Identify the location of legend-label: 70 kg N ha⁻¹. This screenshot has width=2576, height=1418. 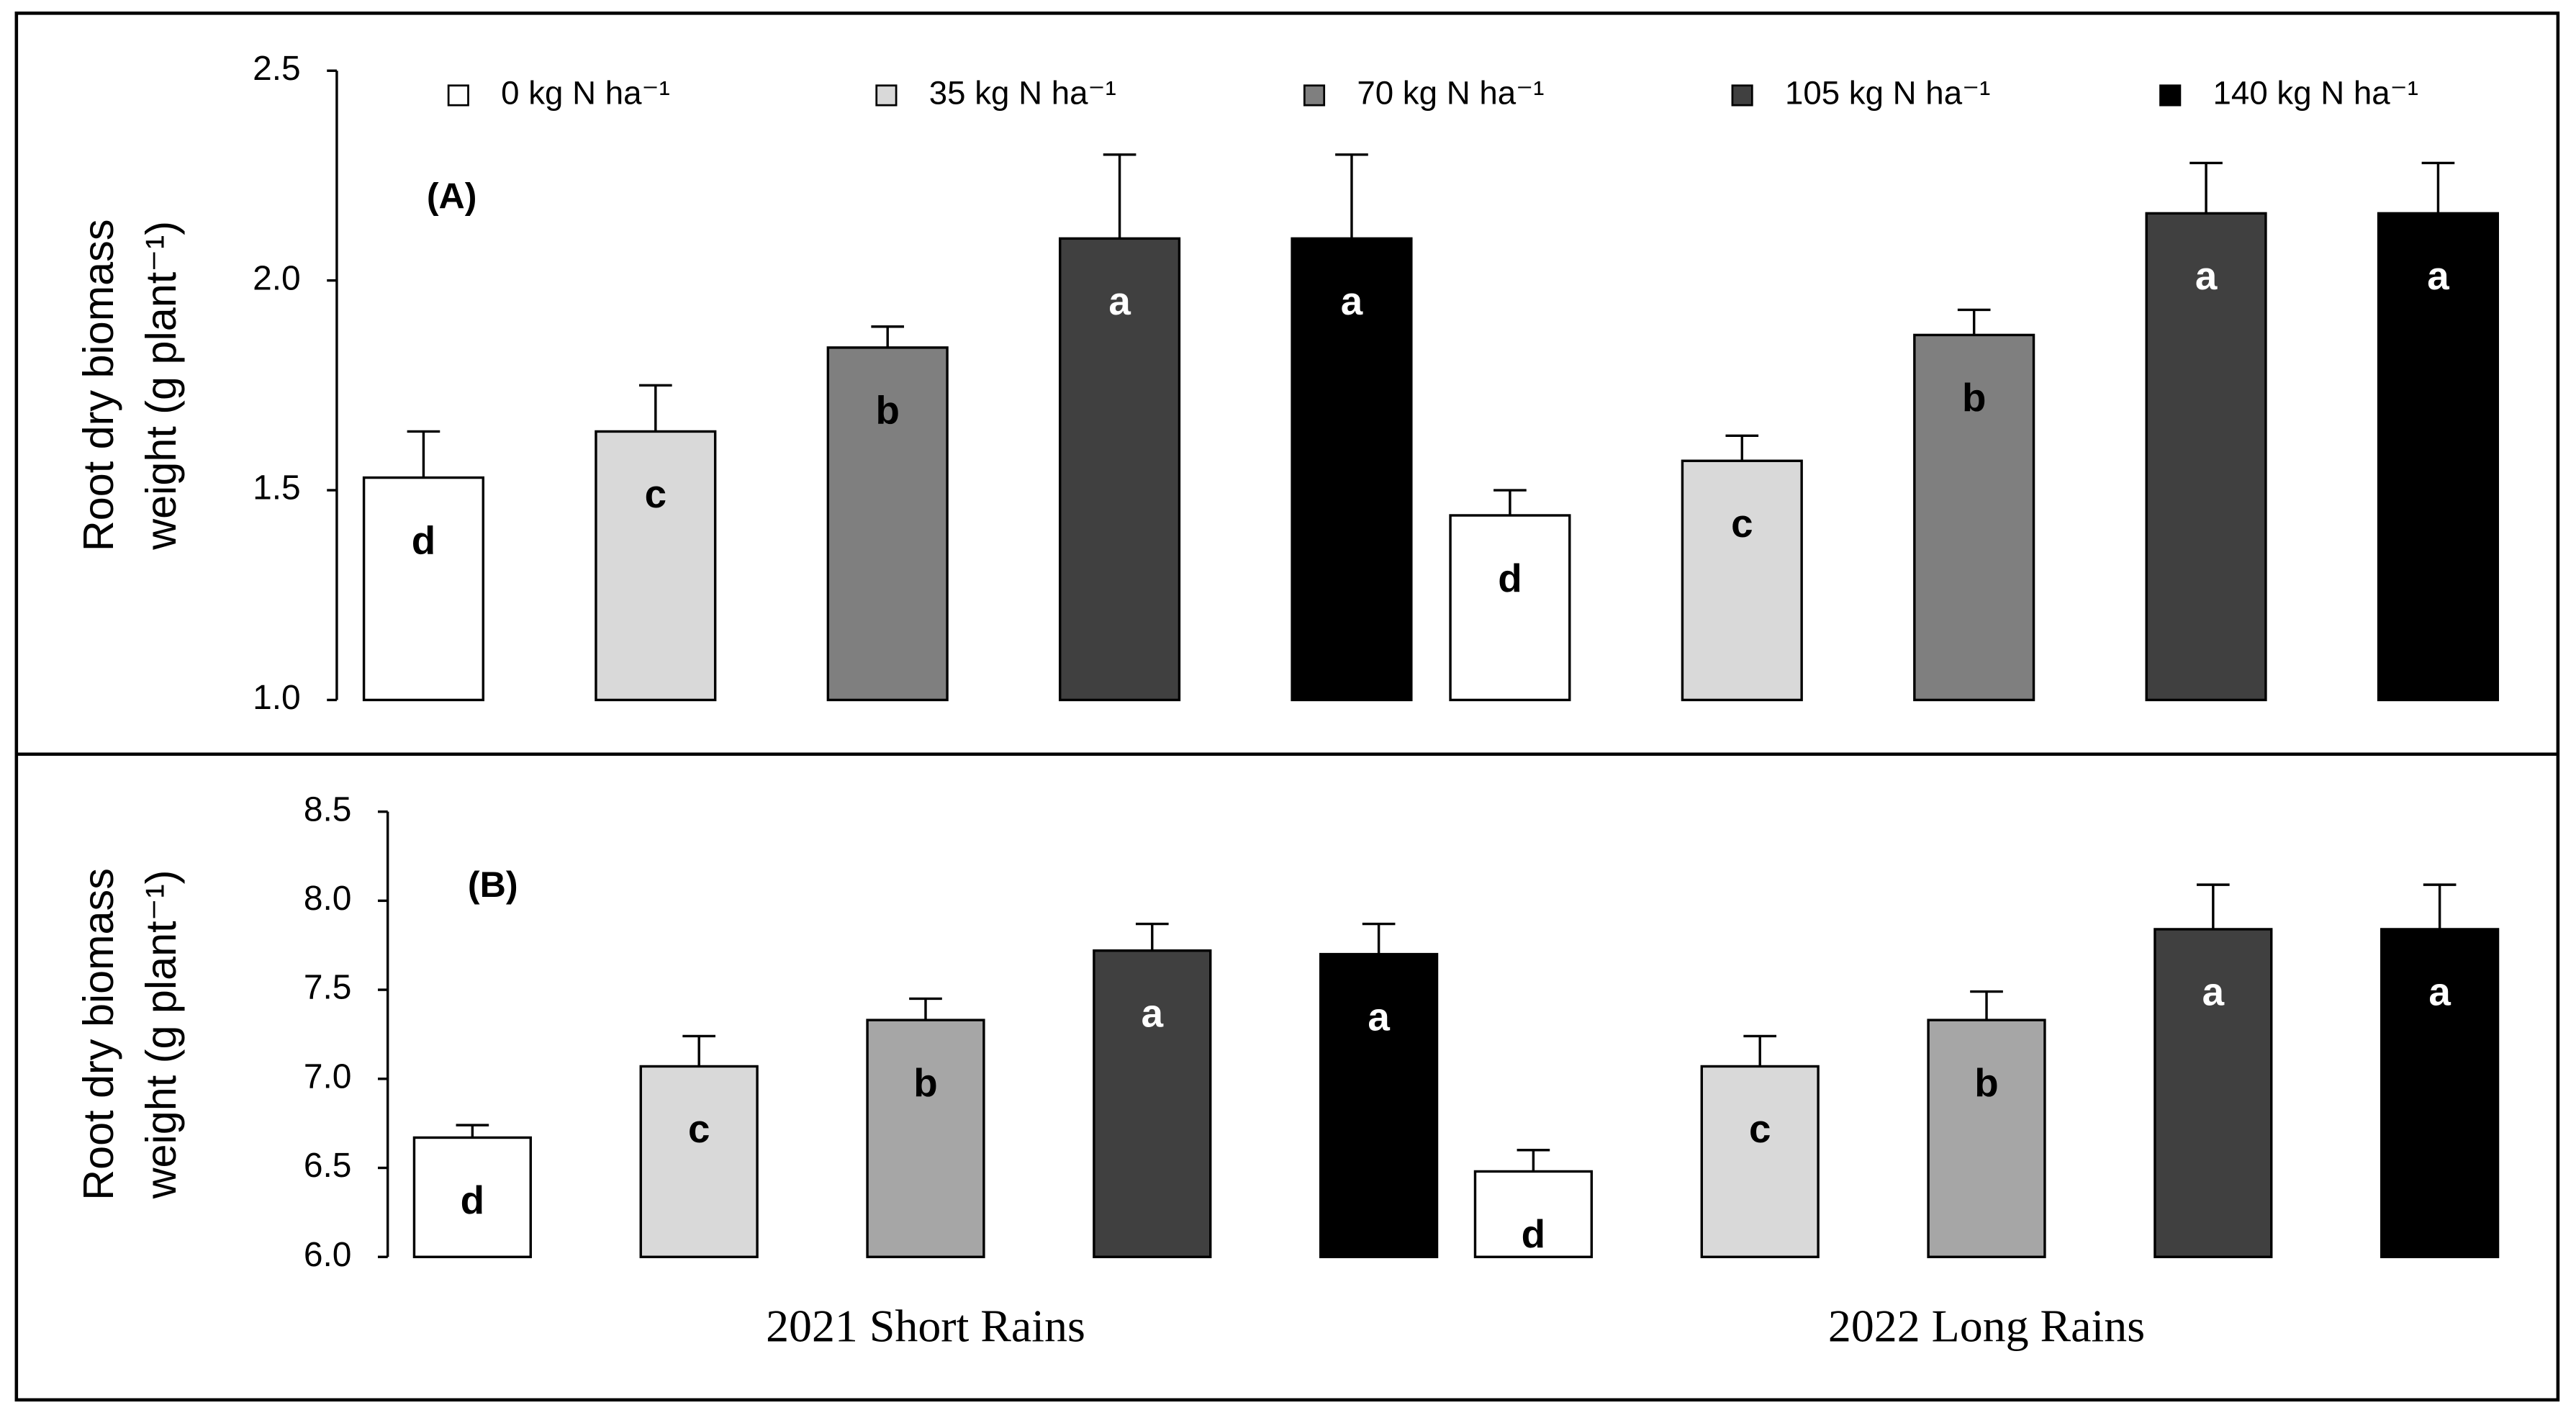
(1451, 93).